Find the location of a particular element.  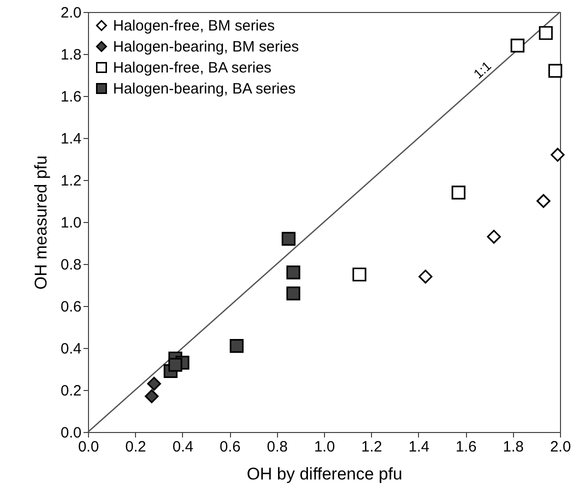

x-tick-label: 1.0 is located at coordinates (324, 447).